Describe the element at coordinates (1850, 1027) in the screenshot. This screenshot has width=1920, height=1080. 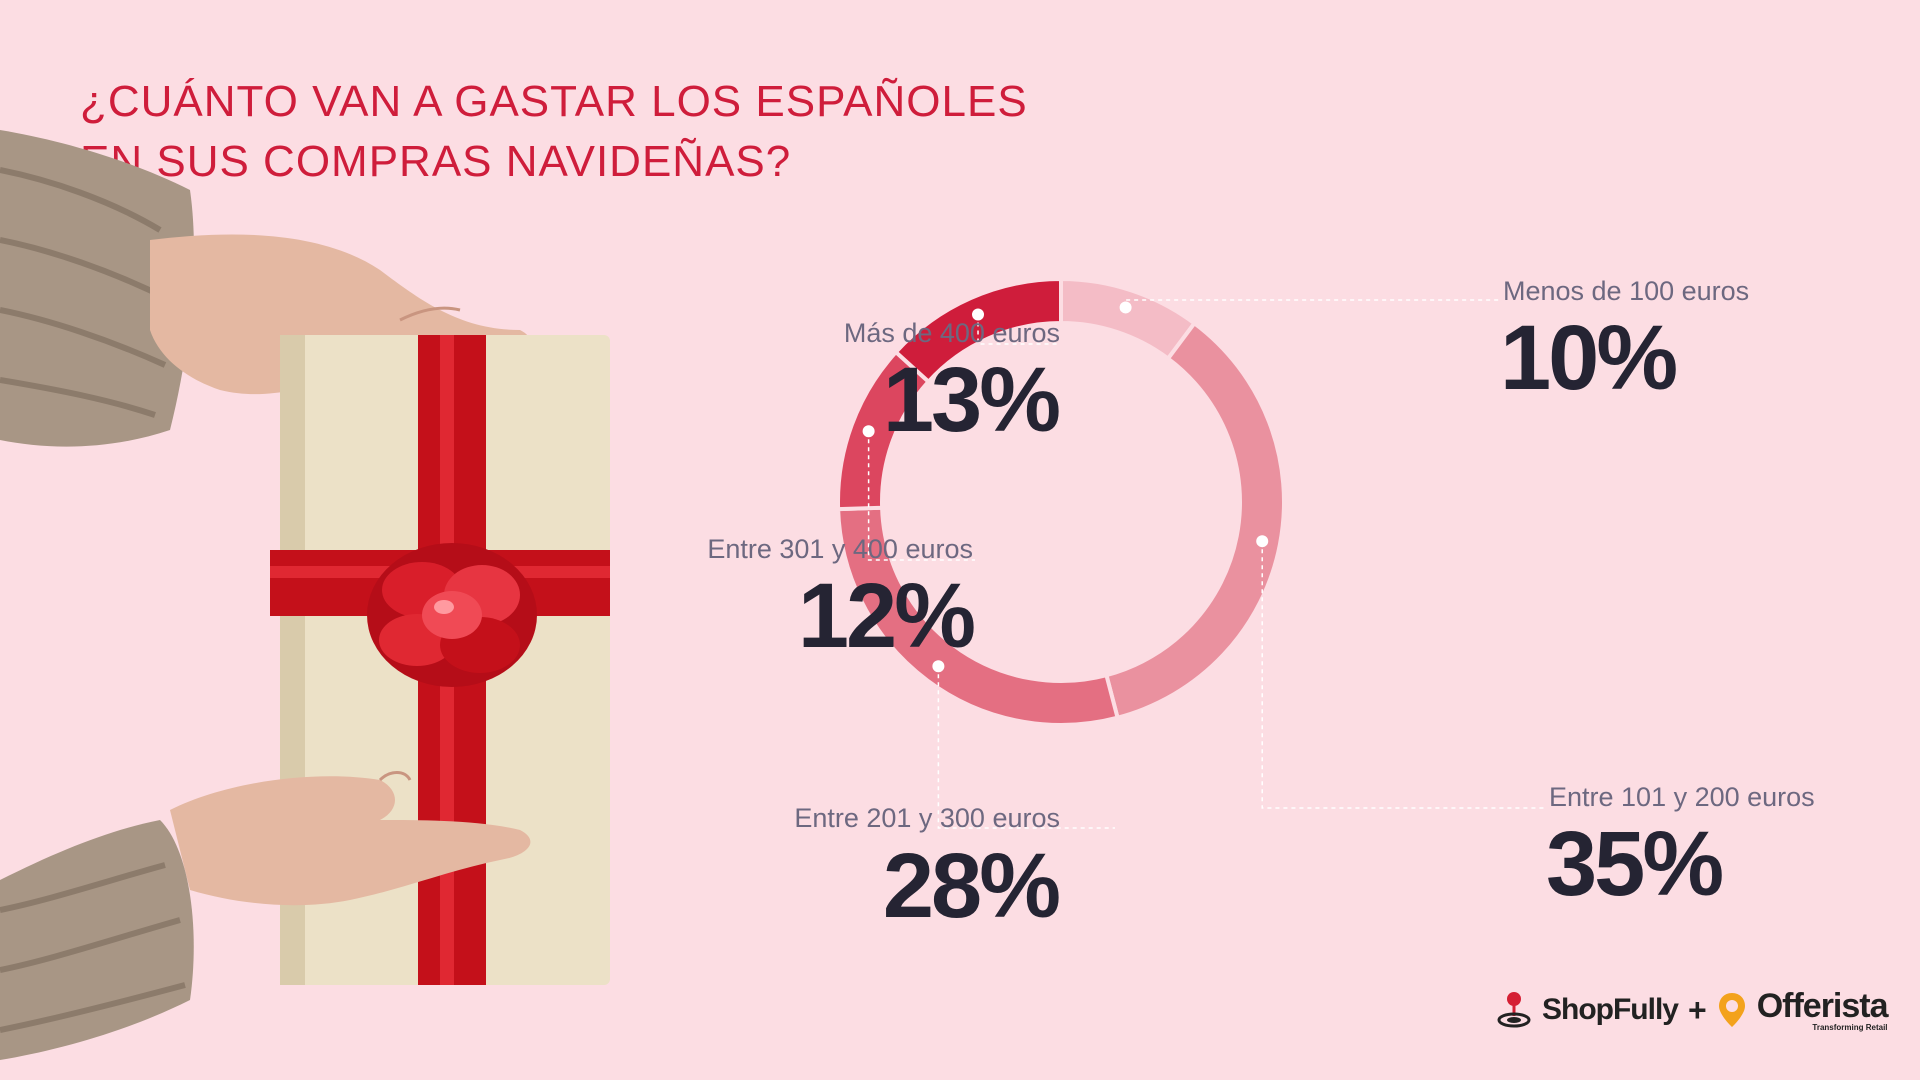
I see `brand-tagline: Transforming Retail` at that location.